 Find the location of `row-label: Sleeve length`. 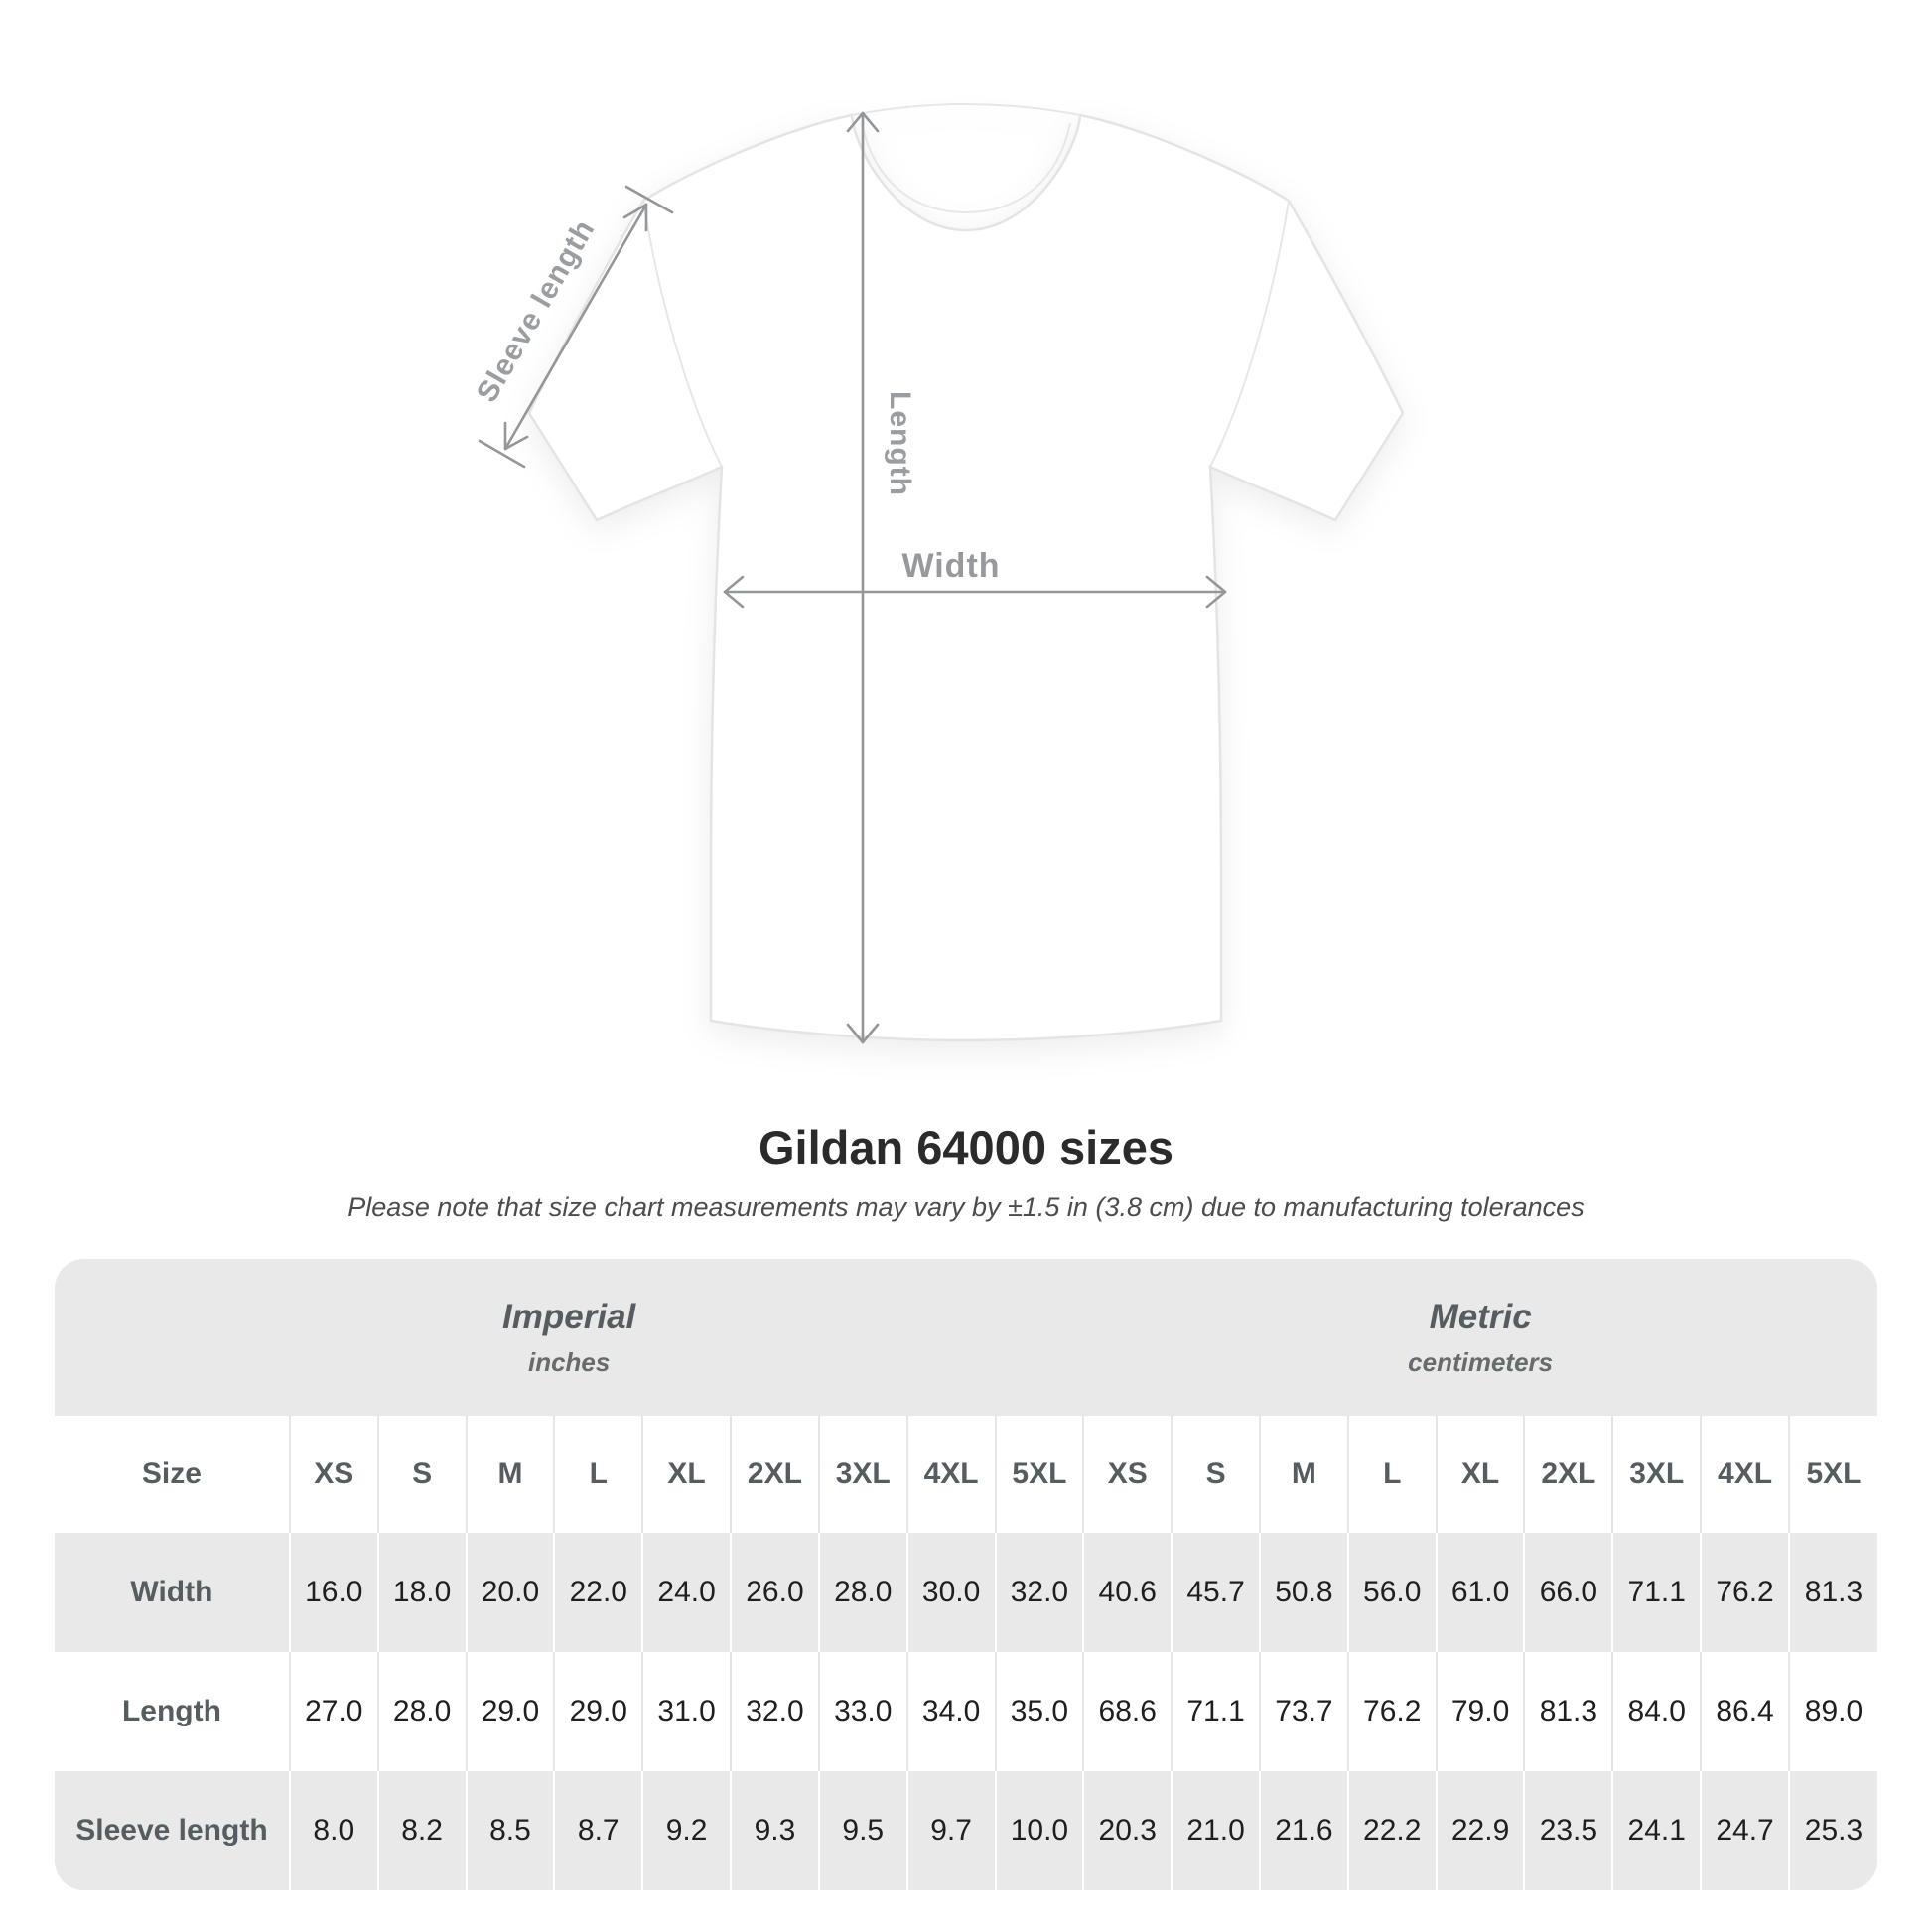

row-label: Sleeve length is located at coordinates (171, 1831).